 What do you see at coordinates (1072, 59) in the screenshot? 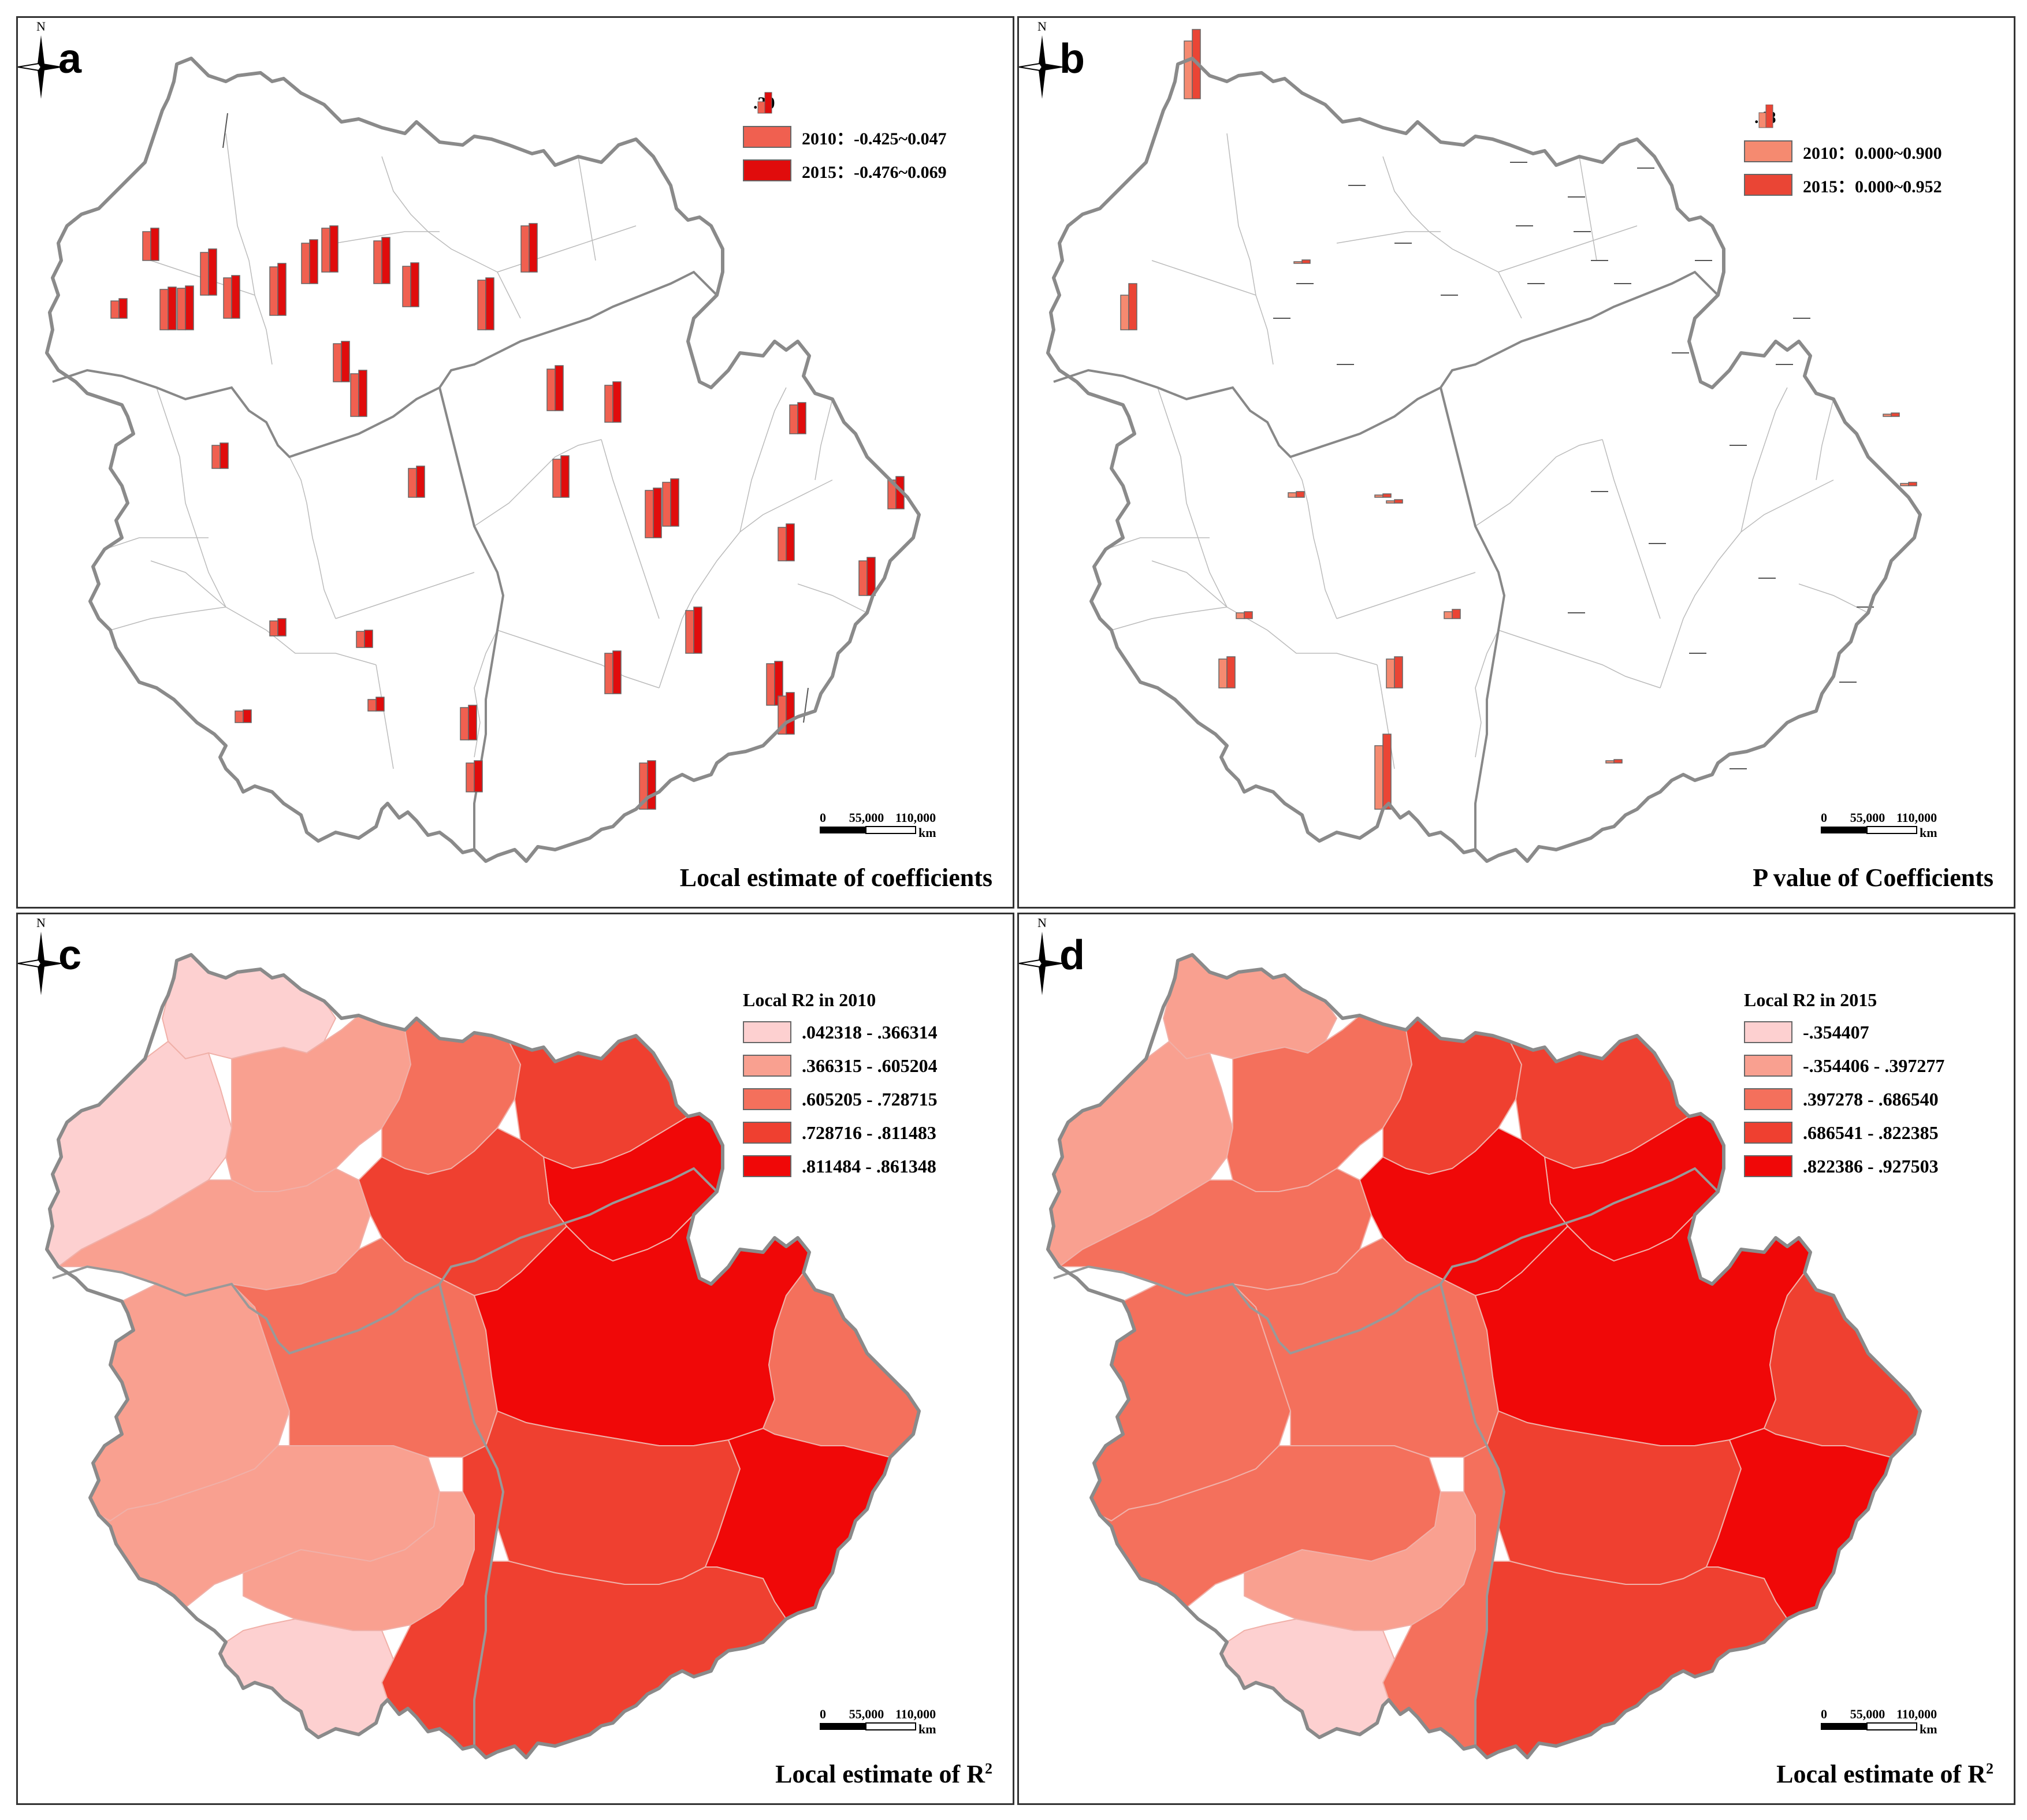
I see `panel-b-letter: b` at bounding box center [1072, 59].